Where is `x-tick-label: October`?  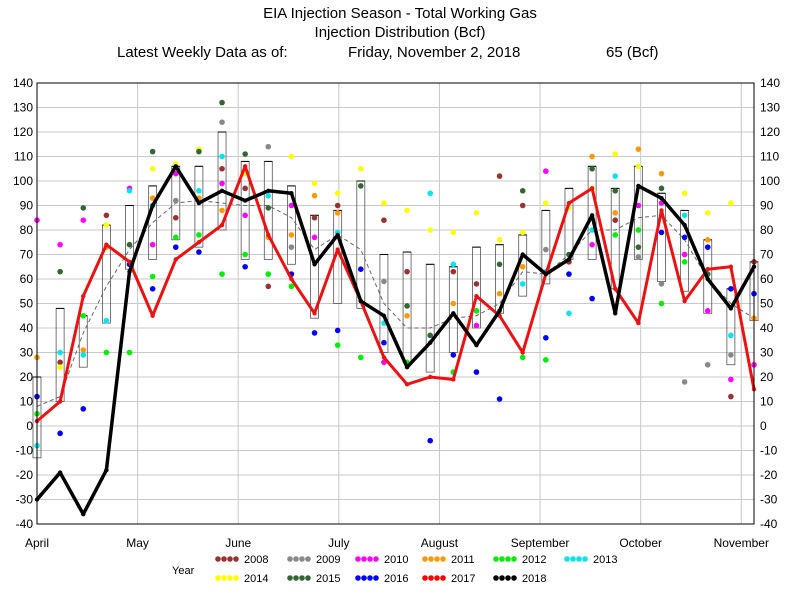
x-tick-label: October is located at coordinates (640, 543).